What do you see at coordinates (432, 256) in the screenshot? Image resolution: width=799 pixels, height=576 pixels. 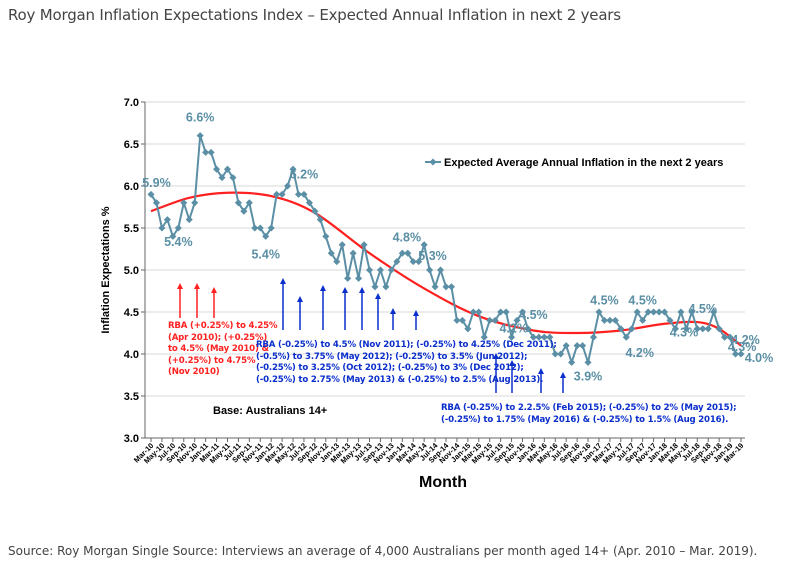 I see `data-label: 5.3%` at bounding box center [432, 256].